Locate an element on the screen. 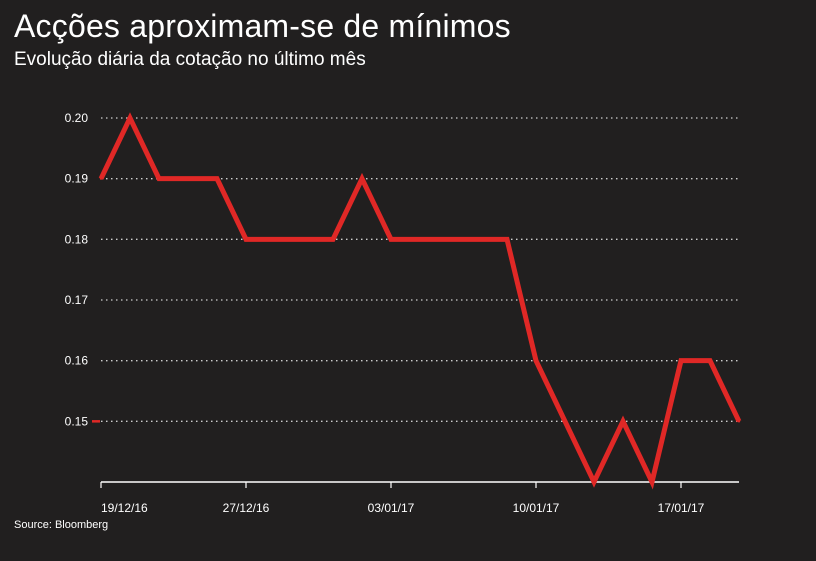  x-tick-label: 27/12/16 is located at coordinates (246, 508).